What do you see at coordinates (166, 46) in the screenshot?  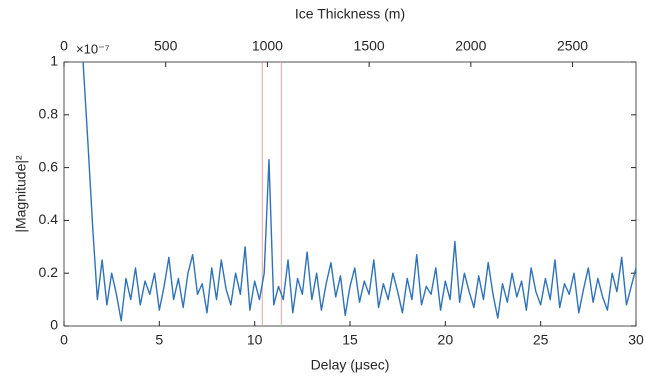 I see `x2-tick-label: 500` at bounding box center [166, 46].